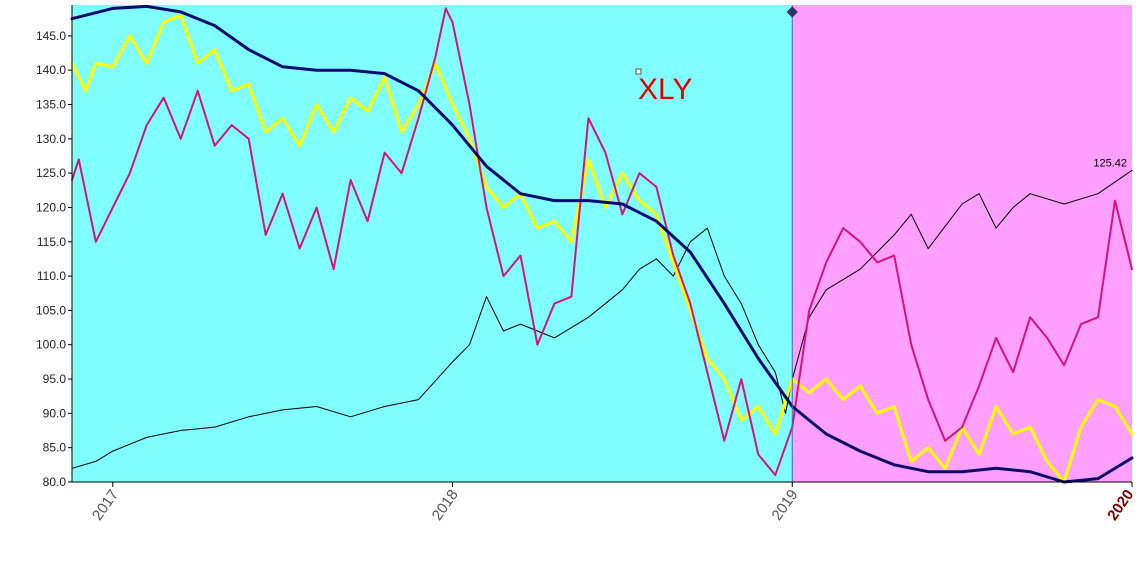 The width and height of the screenshot is (1143, 587). I want to click on chart-title: XLY, so click(665, 89).